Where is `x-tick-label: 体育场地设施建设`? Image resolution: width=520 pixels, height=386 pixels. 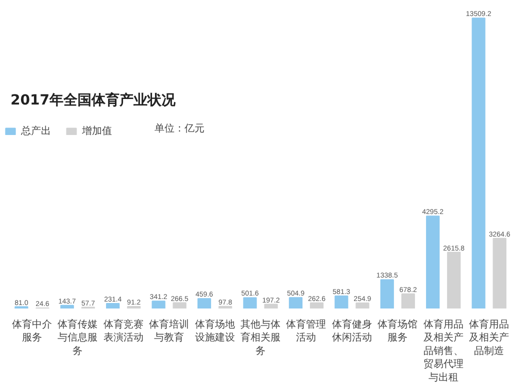 x-tick-label: 体育场地设施建设 is located at coordinates (214, 331).